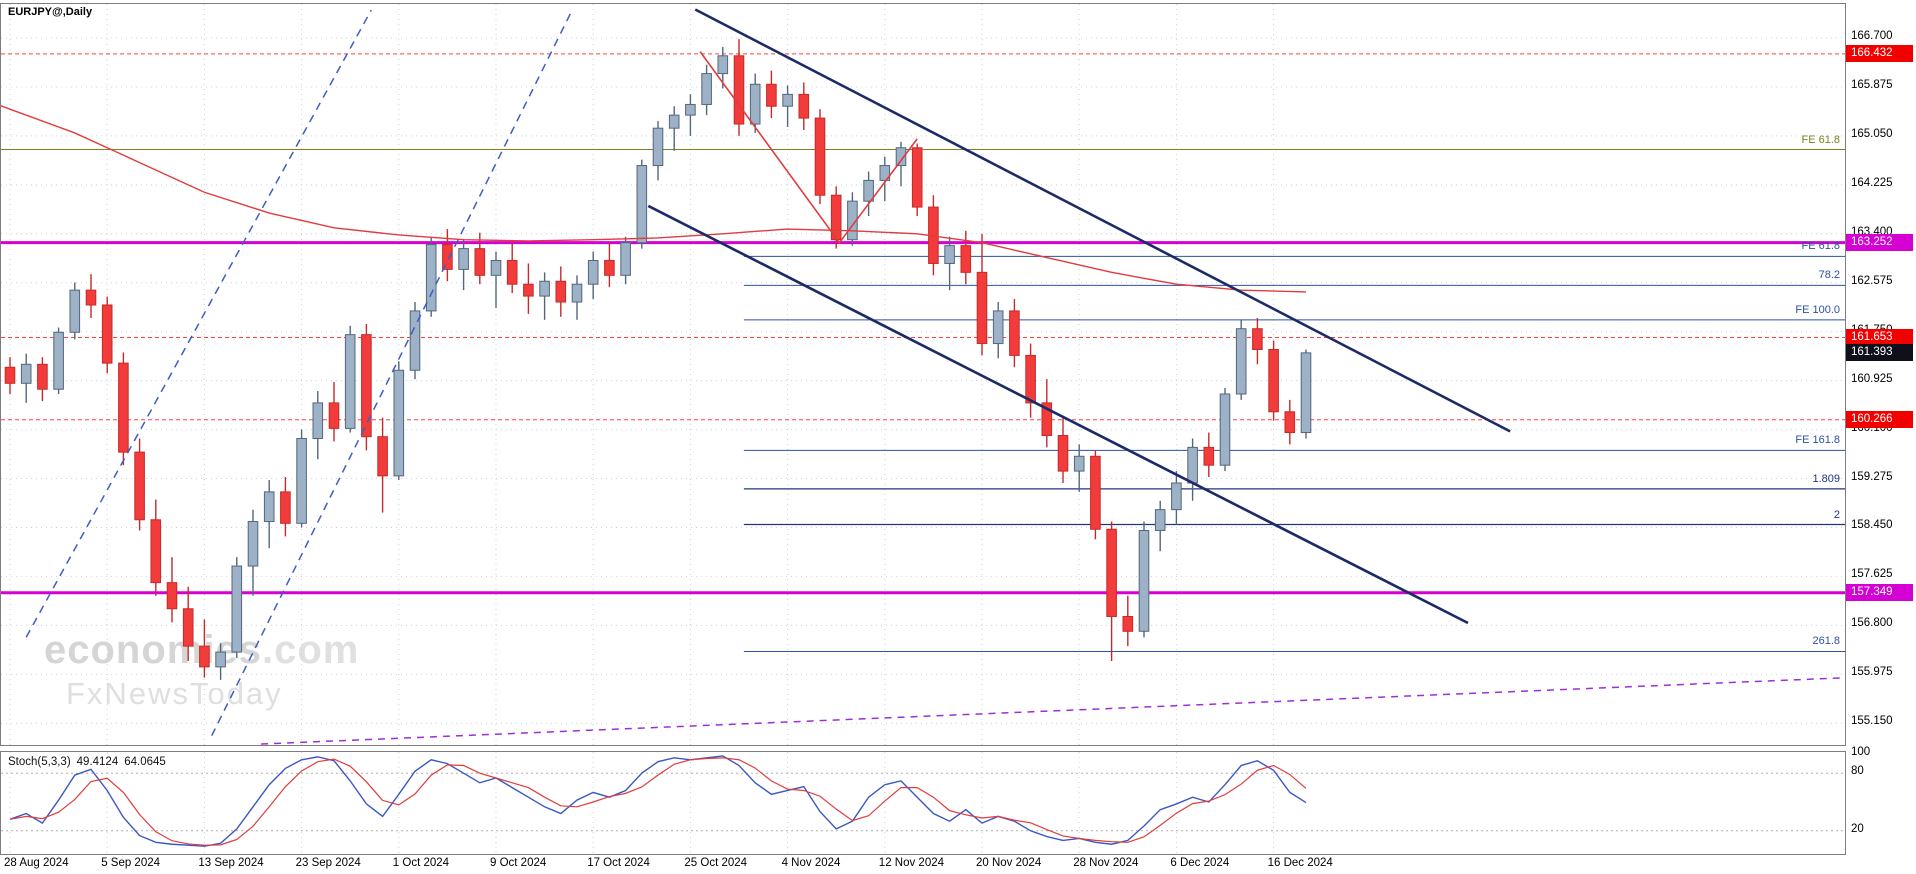  Describe the element at coordinates (145, 762) in the screenshot. I see `stoch-signal-value: 64.0645` at that location.